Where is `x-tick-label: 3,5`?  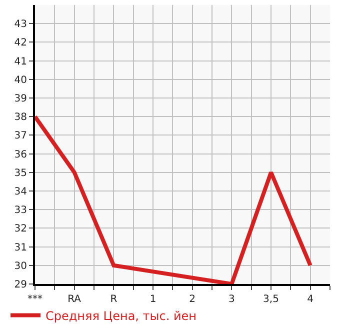
x-tick-label: 3,5 is located at coordinates (271, 299).